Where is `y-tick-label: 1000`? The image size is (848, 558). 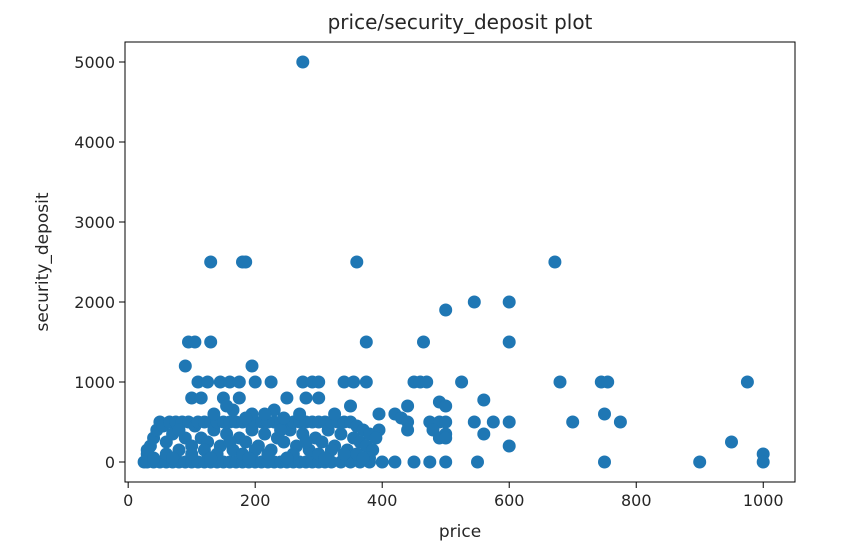 y-tick-label: 1000 is located at coordinates (94, 382).